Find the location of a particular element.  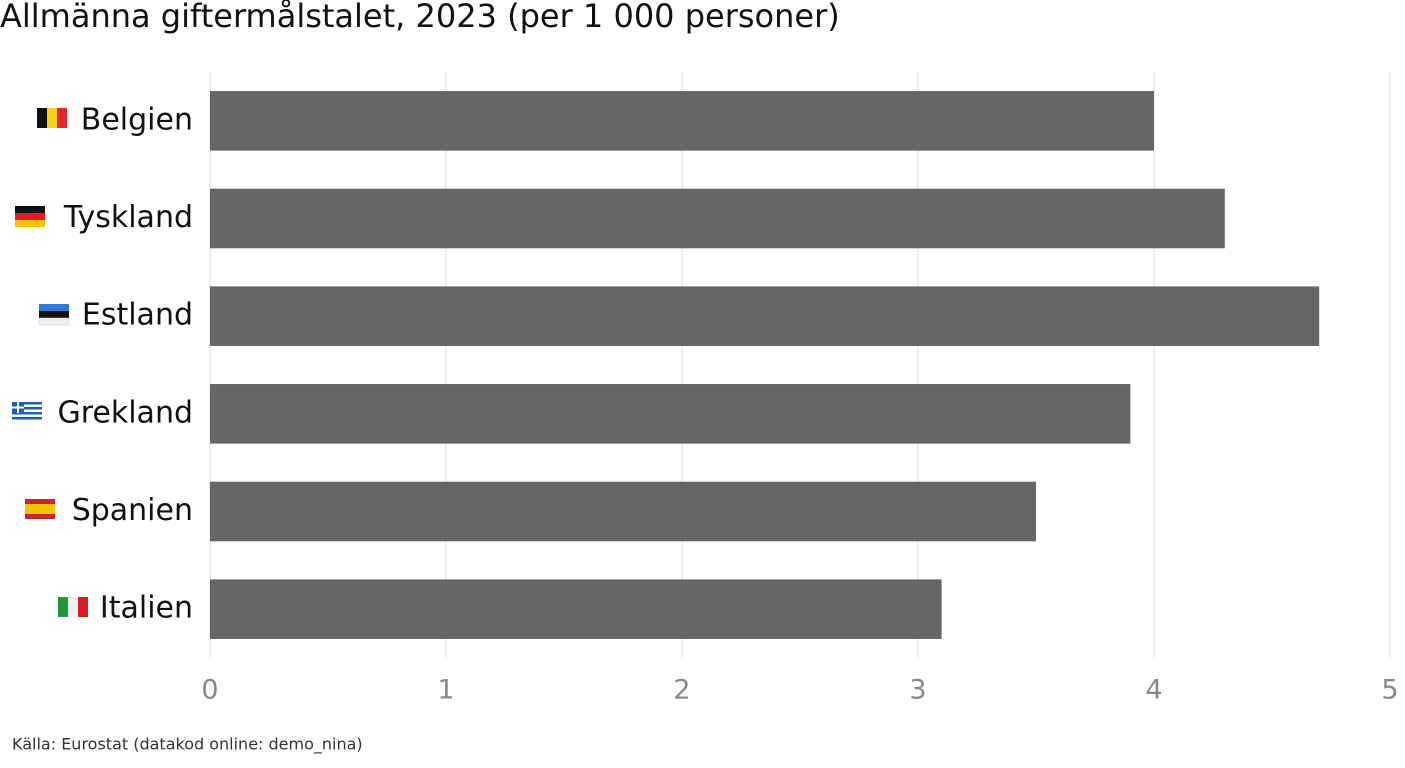

y-tick-label: Estland is located at coordinates (137, 315).